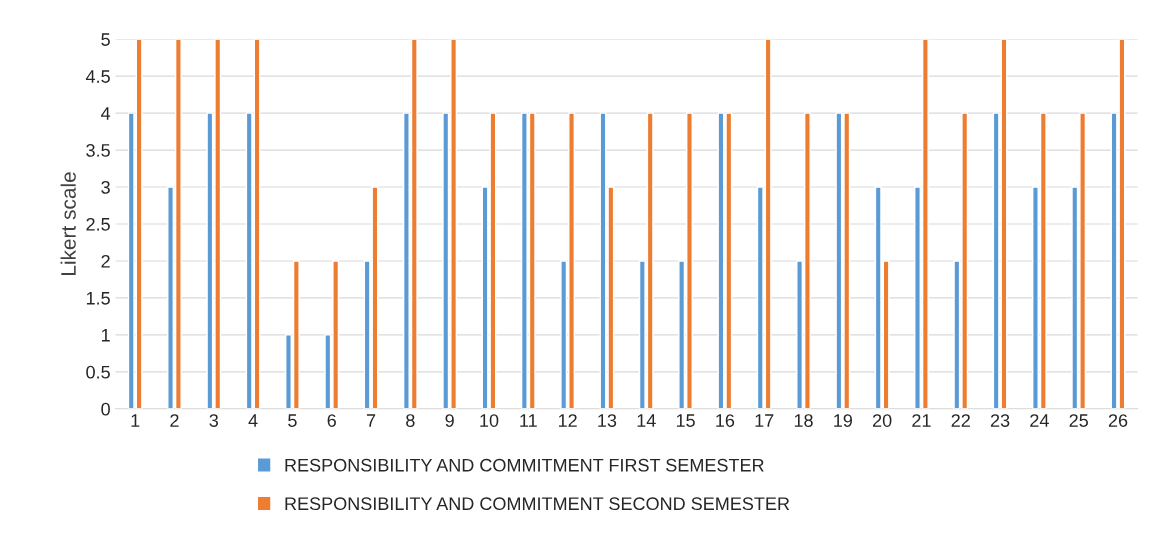 The width and height of the screenshot is (1155, 560). Describe the element at coordinates (524, 465) in the screenshot. I see `legend-label: RESPONSIBILITY AND COMMITMENT FIRST SEMESTER` at that location.